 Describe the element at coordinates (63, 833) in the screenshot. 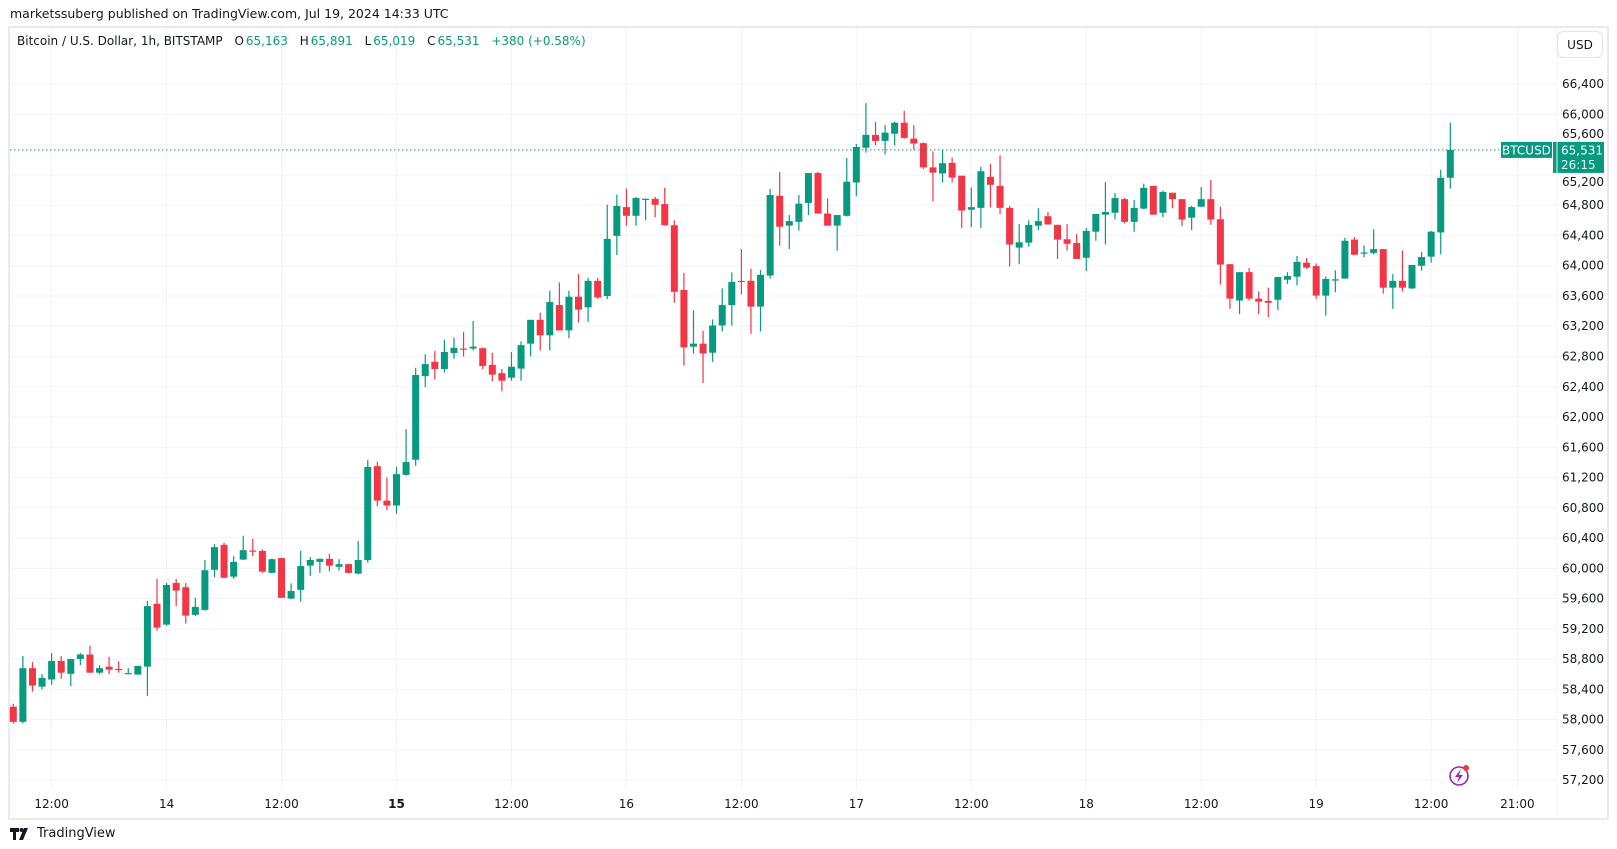

I see `footer-brand: TradingView` at that location.